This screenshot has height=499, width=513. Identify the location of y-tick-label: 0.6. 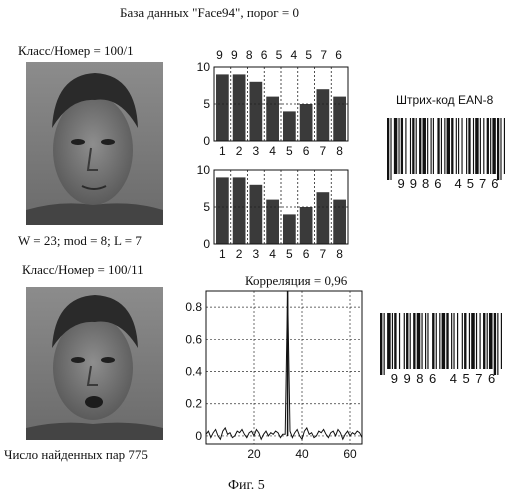
(193, 339).